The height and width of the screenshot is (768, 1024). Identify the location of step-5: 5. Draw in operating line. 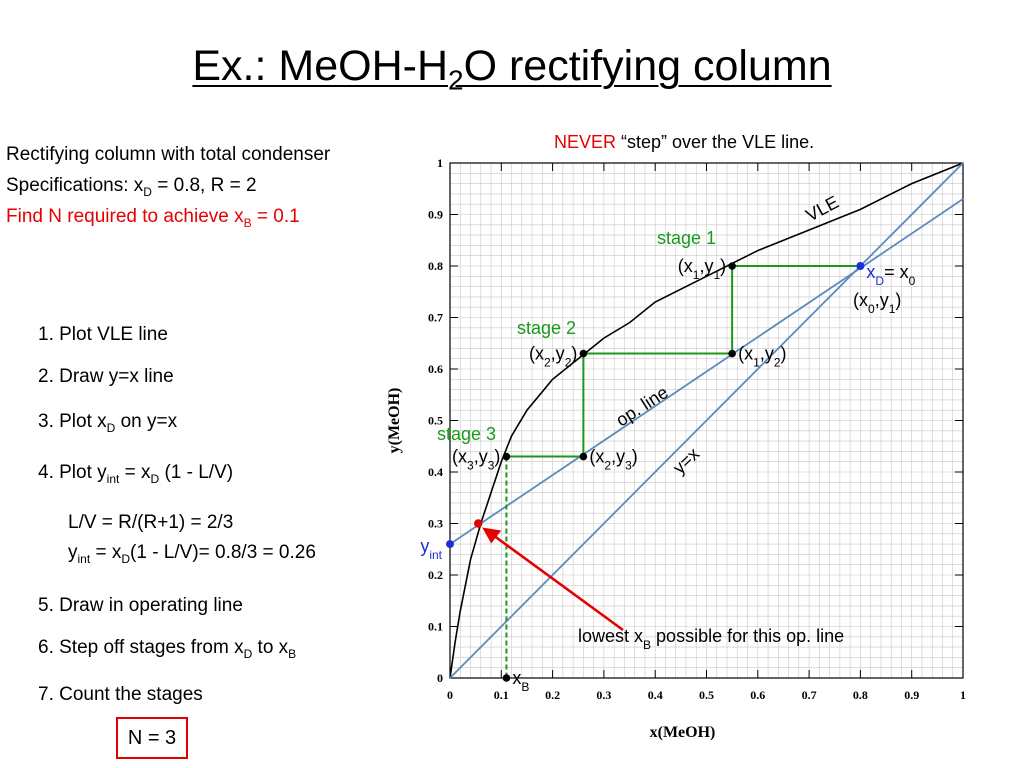
(140, 605).